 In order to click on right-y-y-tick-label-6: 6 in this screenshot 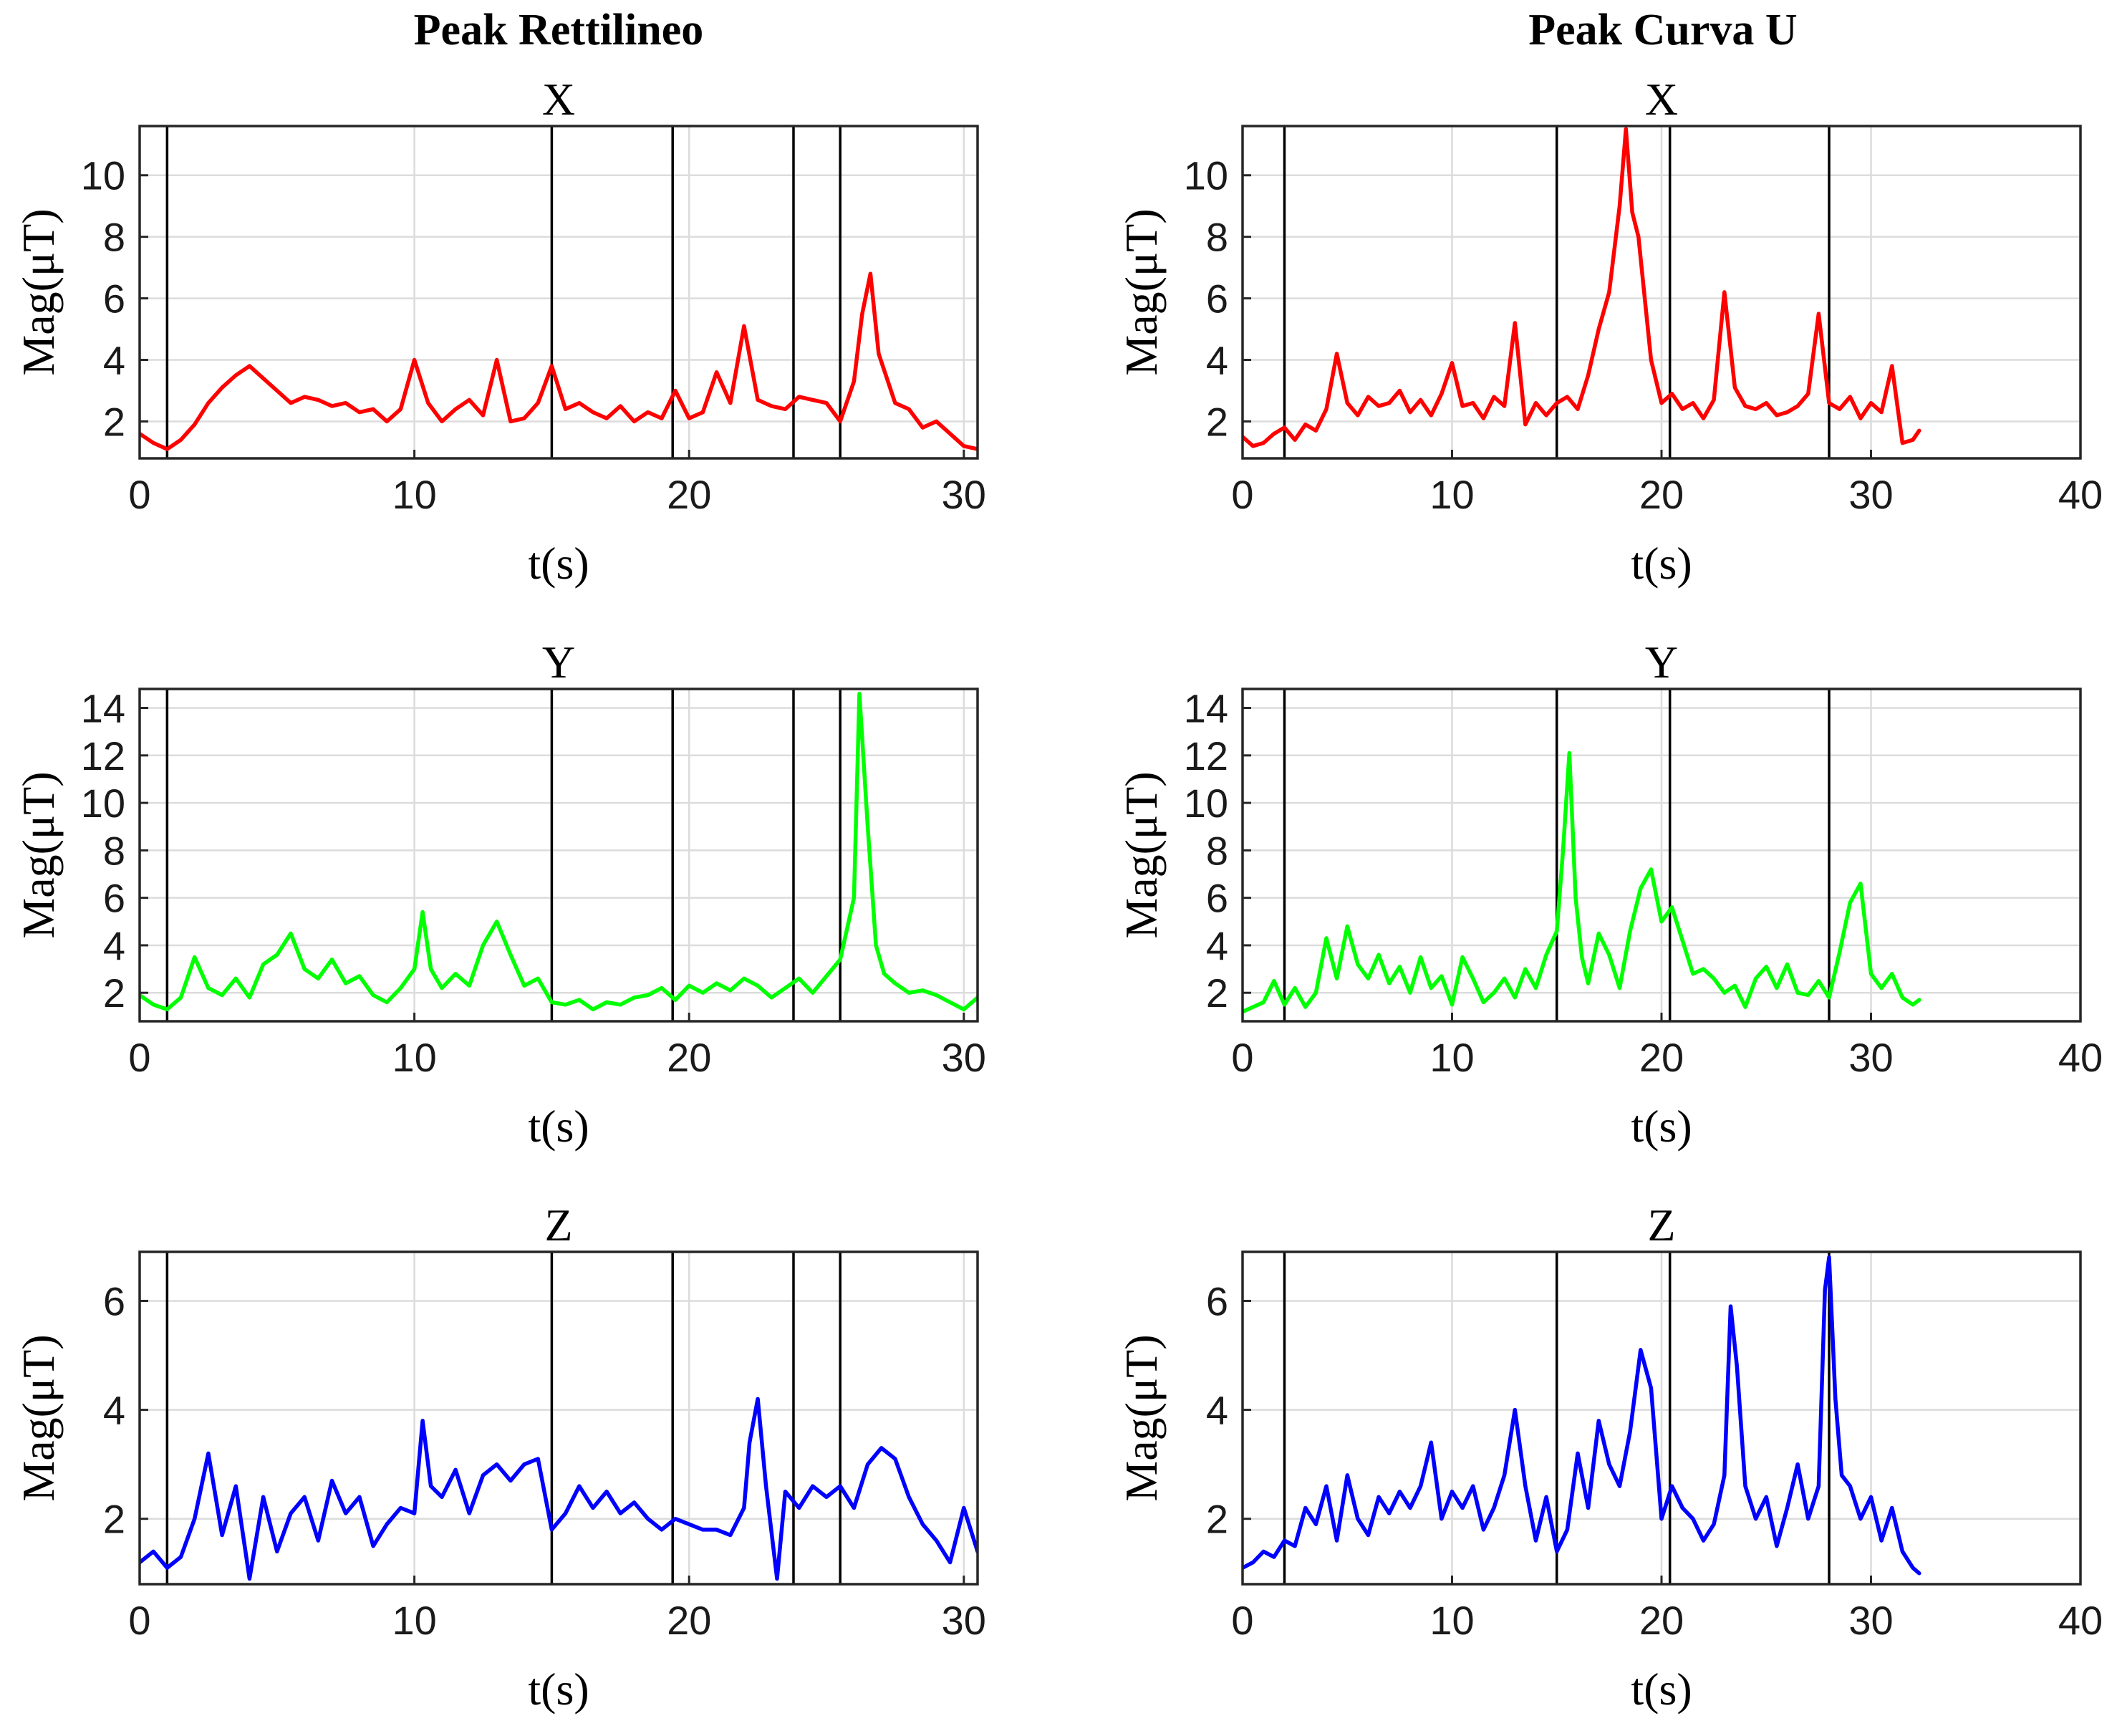, I will do `click(1217, 899)`.